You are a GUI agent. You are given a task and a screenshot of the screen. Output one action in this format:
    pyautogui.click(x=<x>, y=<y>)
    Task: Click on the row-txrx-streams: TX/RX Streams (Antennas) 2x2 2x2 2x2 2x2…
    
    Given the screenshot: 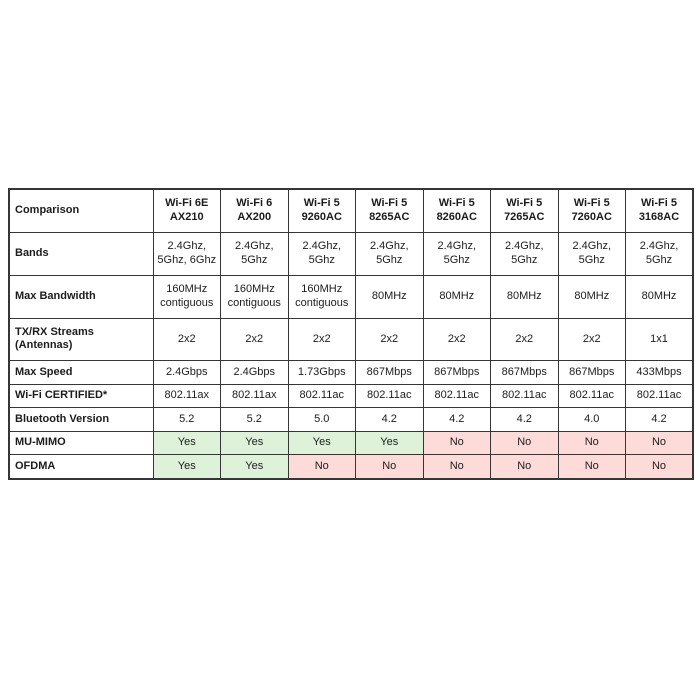 What is the action you would take?
    pyautogui.click(x=351, y=339)
    